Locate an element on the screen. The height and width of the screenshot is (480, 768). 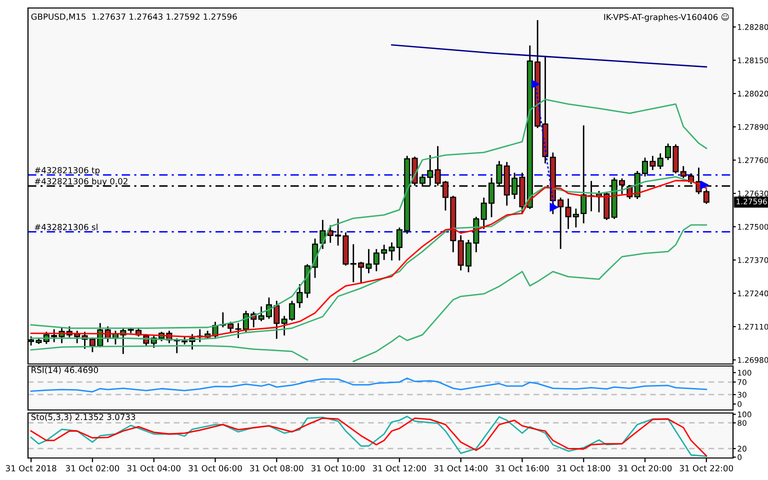
x-tick-label: 31 Oct 04:00 is located at coordinates (153, 468).